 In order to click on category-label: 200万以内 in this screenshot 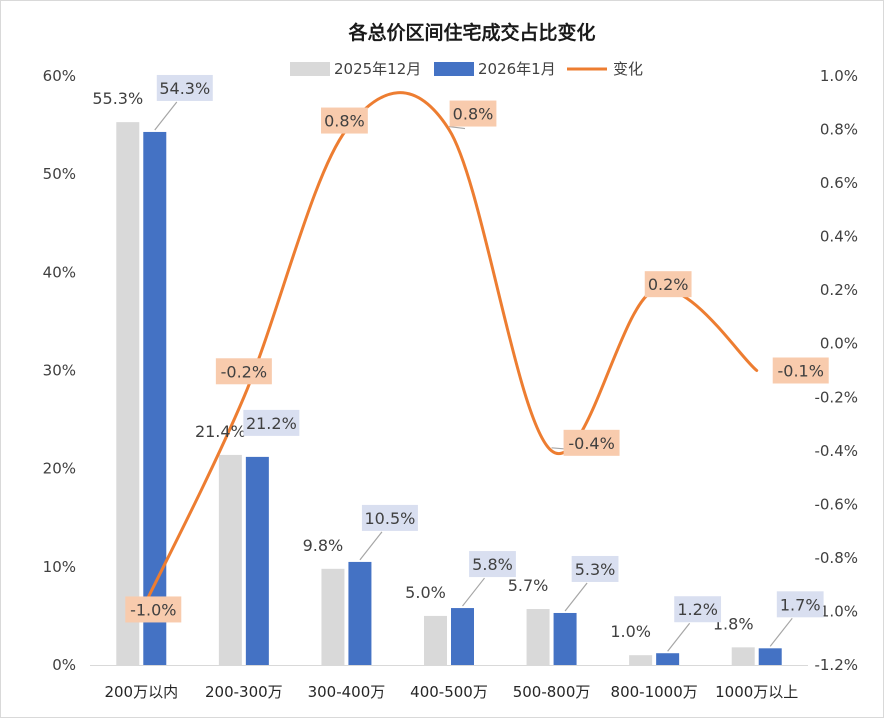, I will do `click(141, 692)`.